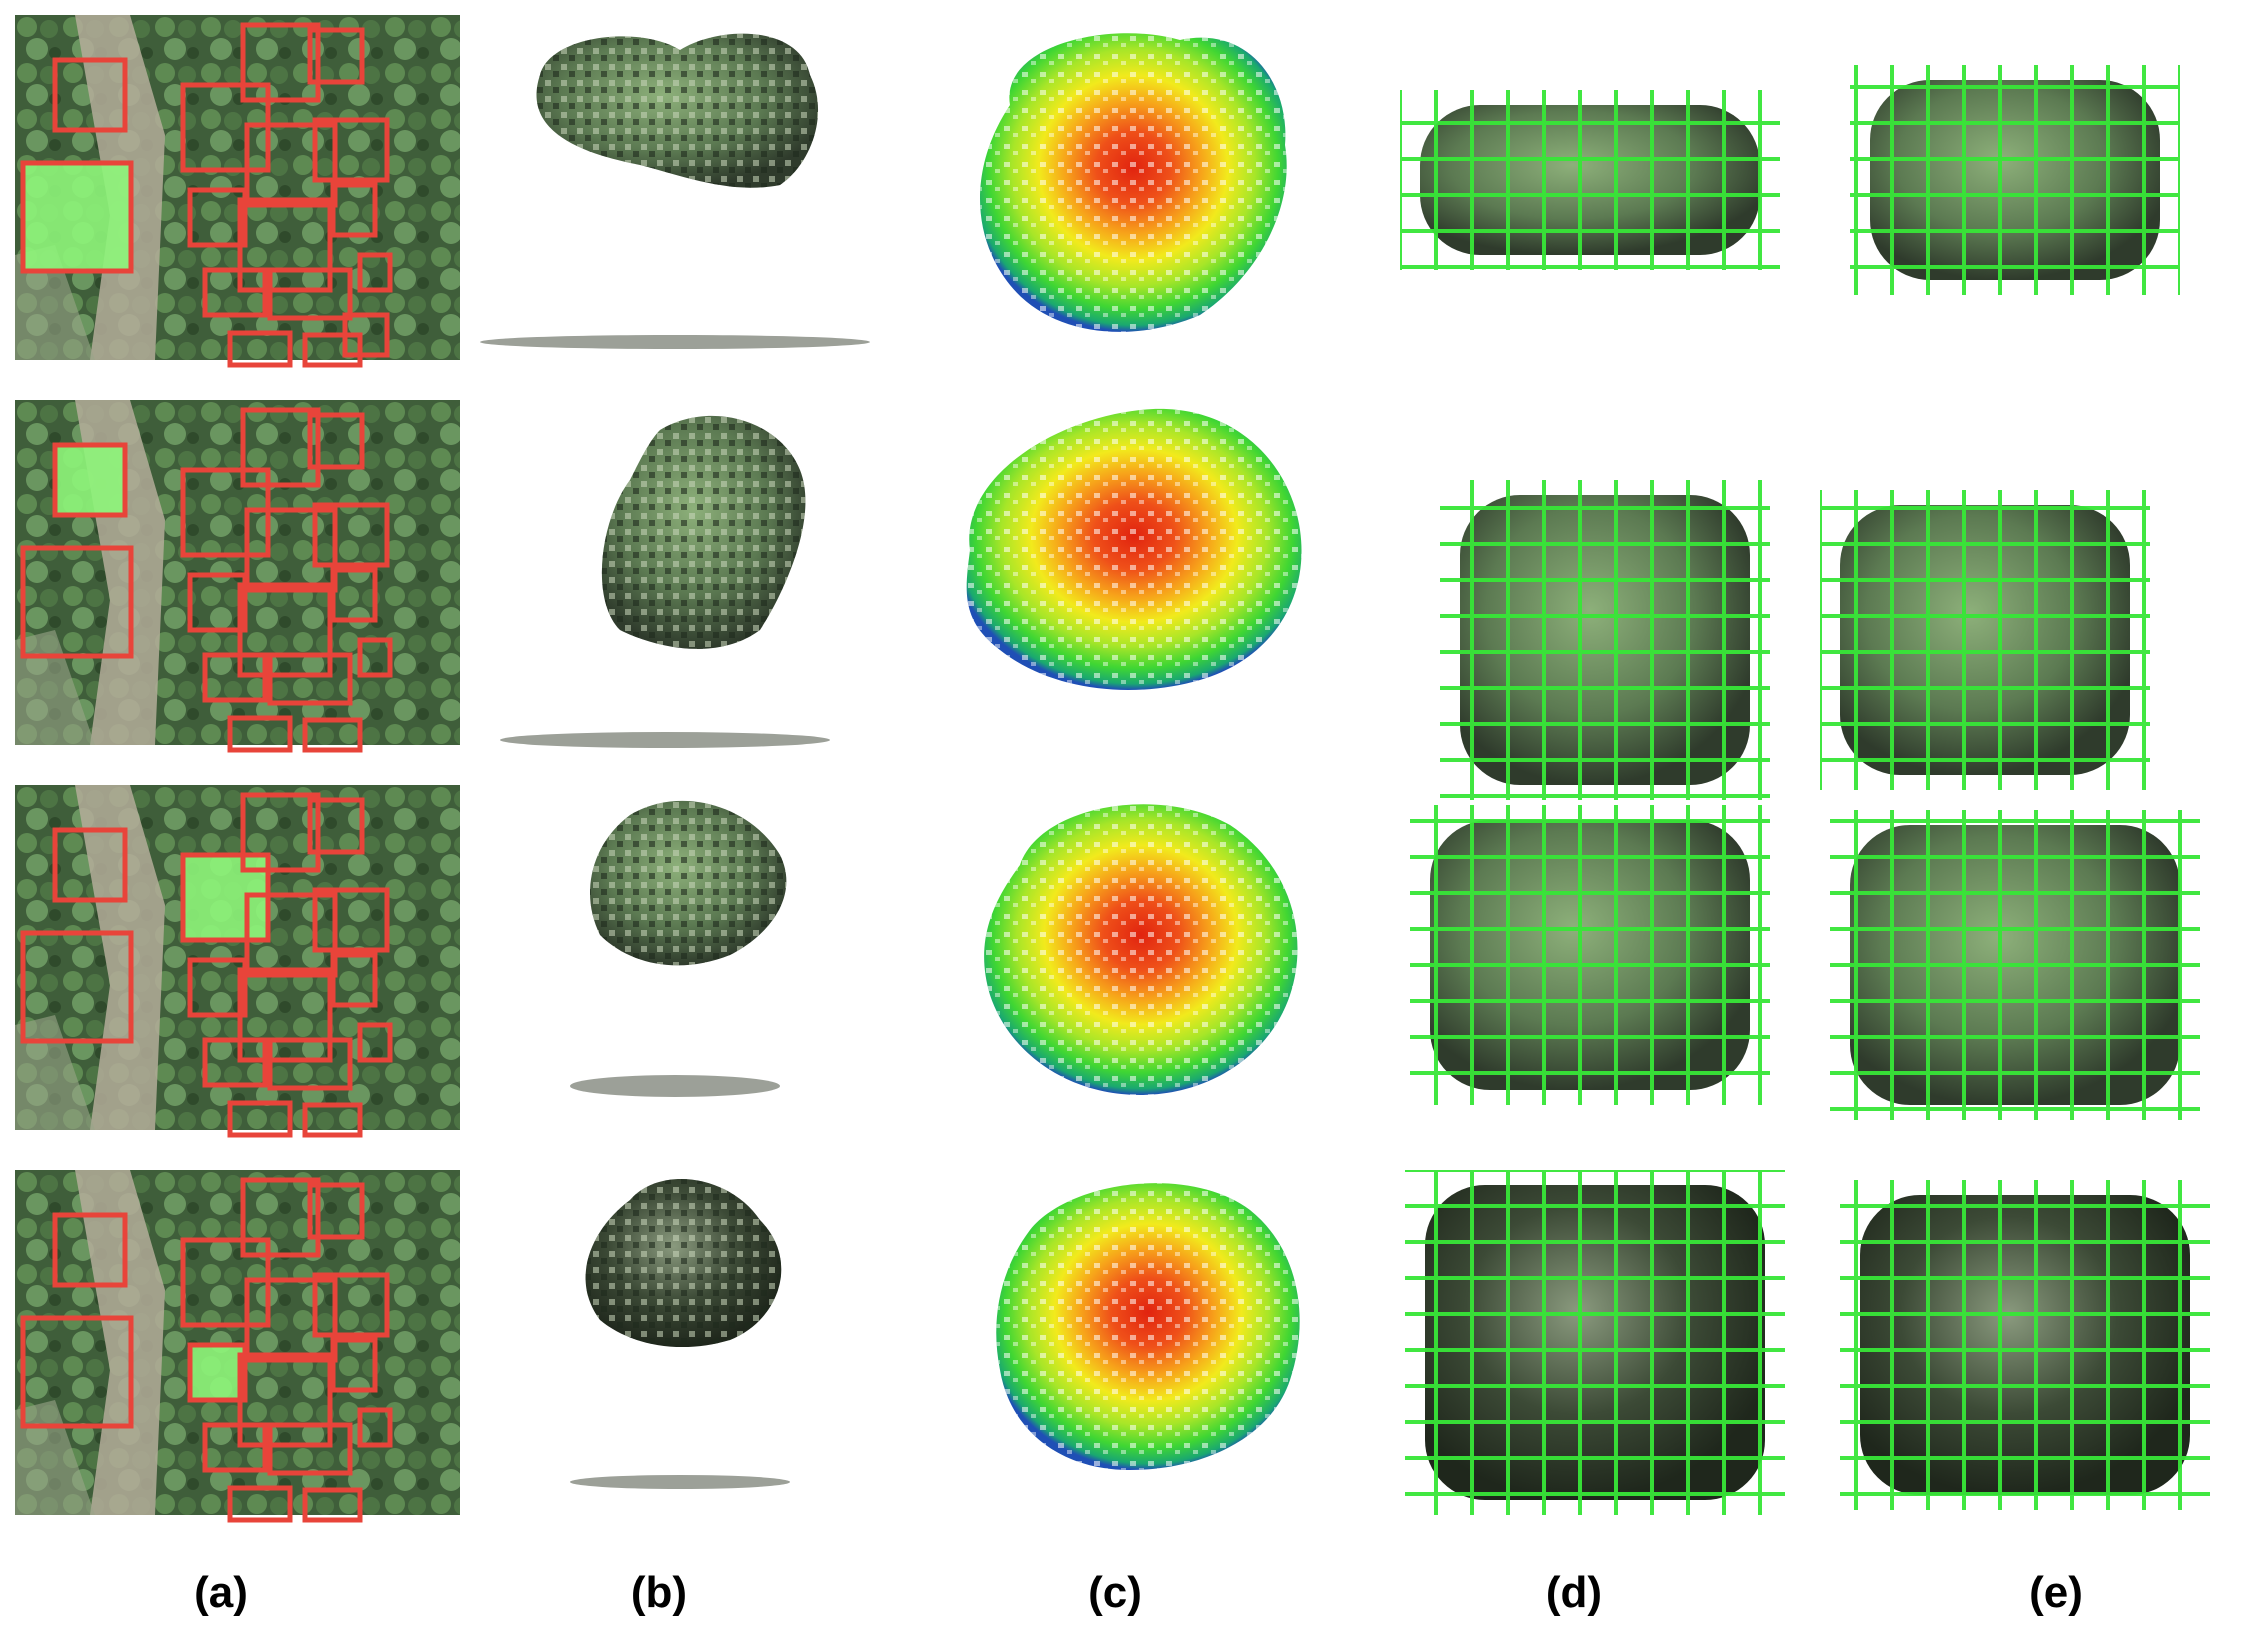  Describe the element at coordinates (1115, 1592) in the screenshot. I see `panel-label-c: (c)` at that location.